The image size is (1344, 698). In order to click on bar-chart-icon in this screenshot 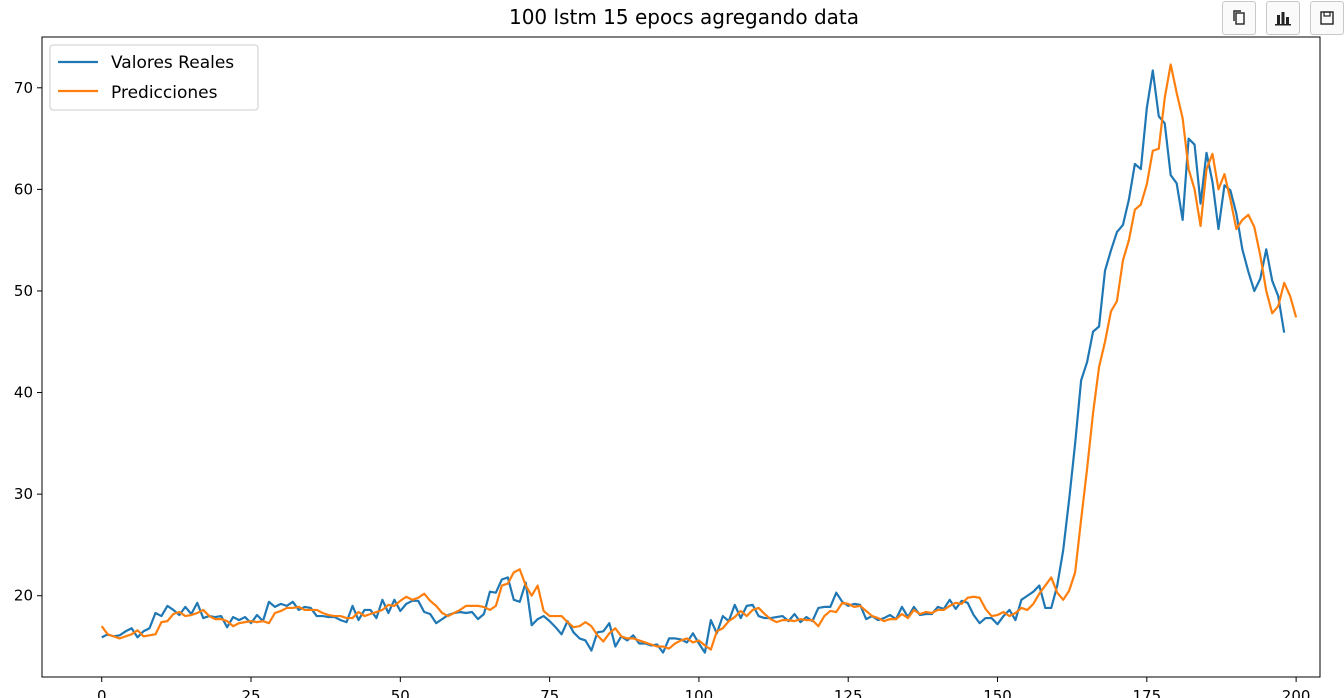, I will do `click(1283, 19)`.